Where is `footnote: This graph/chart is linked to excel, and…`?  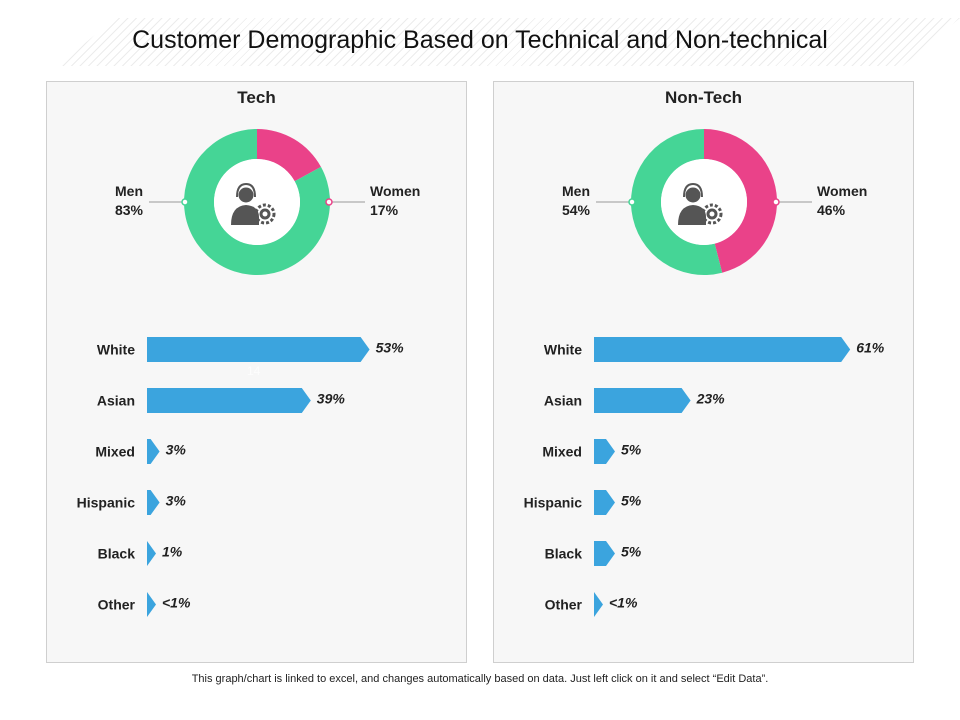
footnote: This graph/chart is linked to excel, and… is located at coordinates (480, 679).